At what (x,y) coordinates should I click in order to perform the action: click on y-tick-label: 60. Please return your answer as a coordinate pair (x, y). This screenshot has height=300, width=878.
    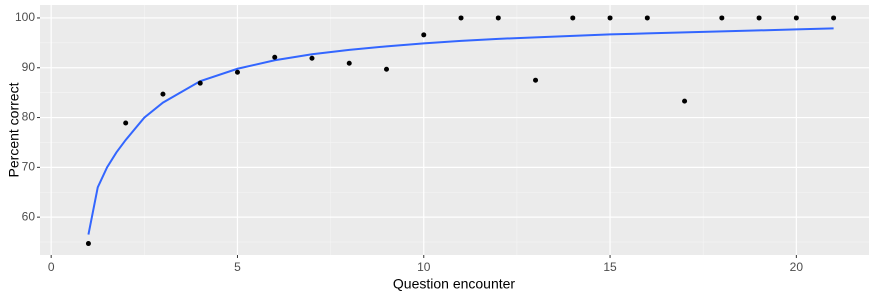
    Looking at the image, I should click on (29, 216).